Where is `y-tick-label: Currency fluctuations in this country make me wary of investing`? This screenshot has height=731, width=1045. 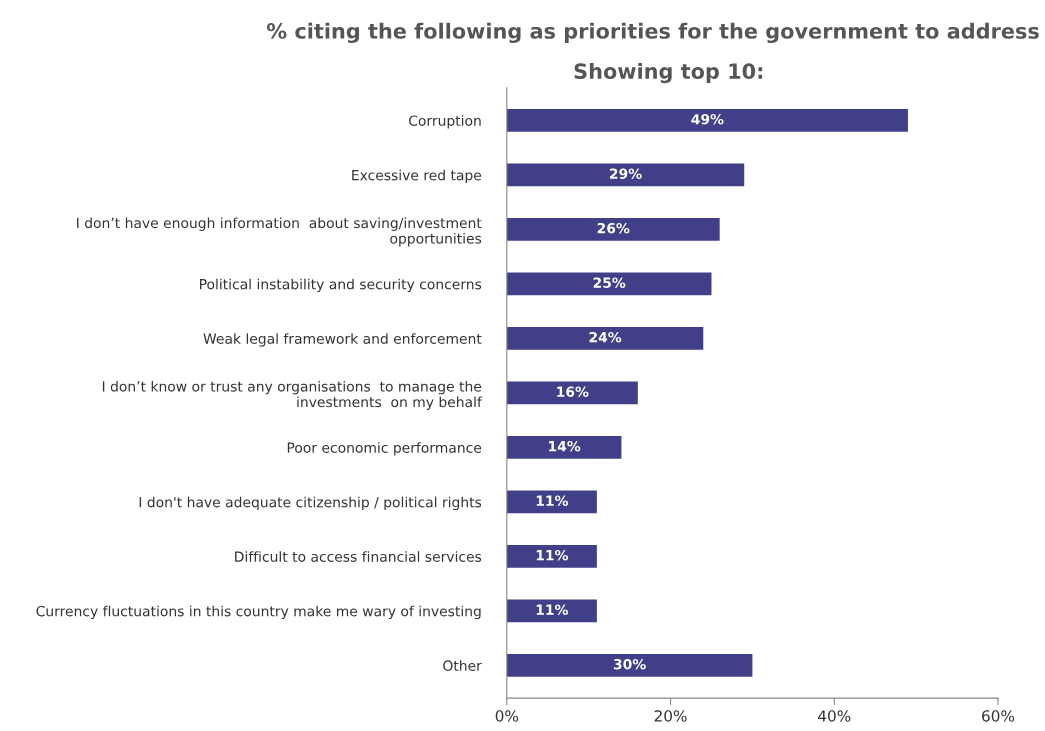 y-tick-label: Currency fluctuations in this country make me wary of investing is located at coordinates (258, 612).